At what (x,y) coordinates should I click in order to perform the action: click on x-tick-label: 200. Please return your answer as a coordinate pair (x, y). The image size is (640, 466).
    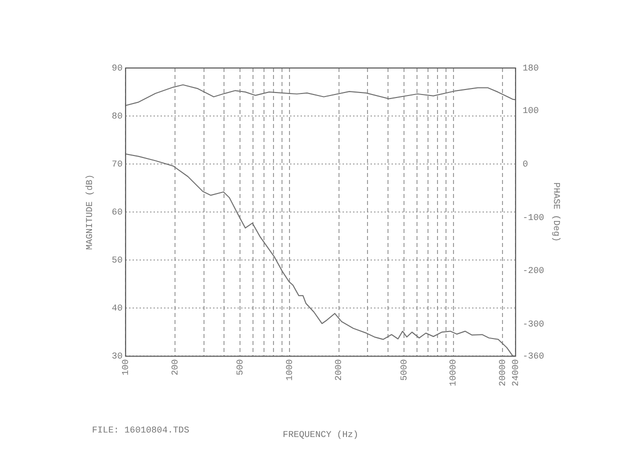
    Looking at the image, I should click on (175, 367).